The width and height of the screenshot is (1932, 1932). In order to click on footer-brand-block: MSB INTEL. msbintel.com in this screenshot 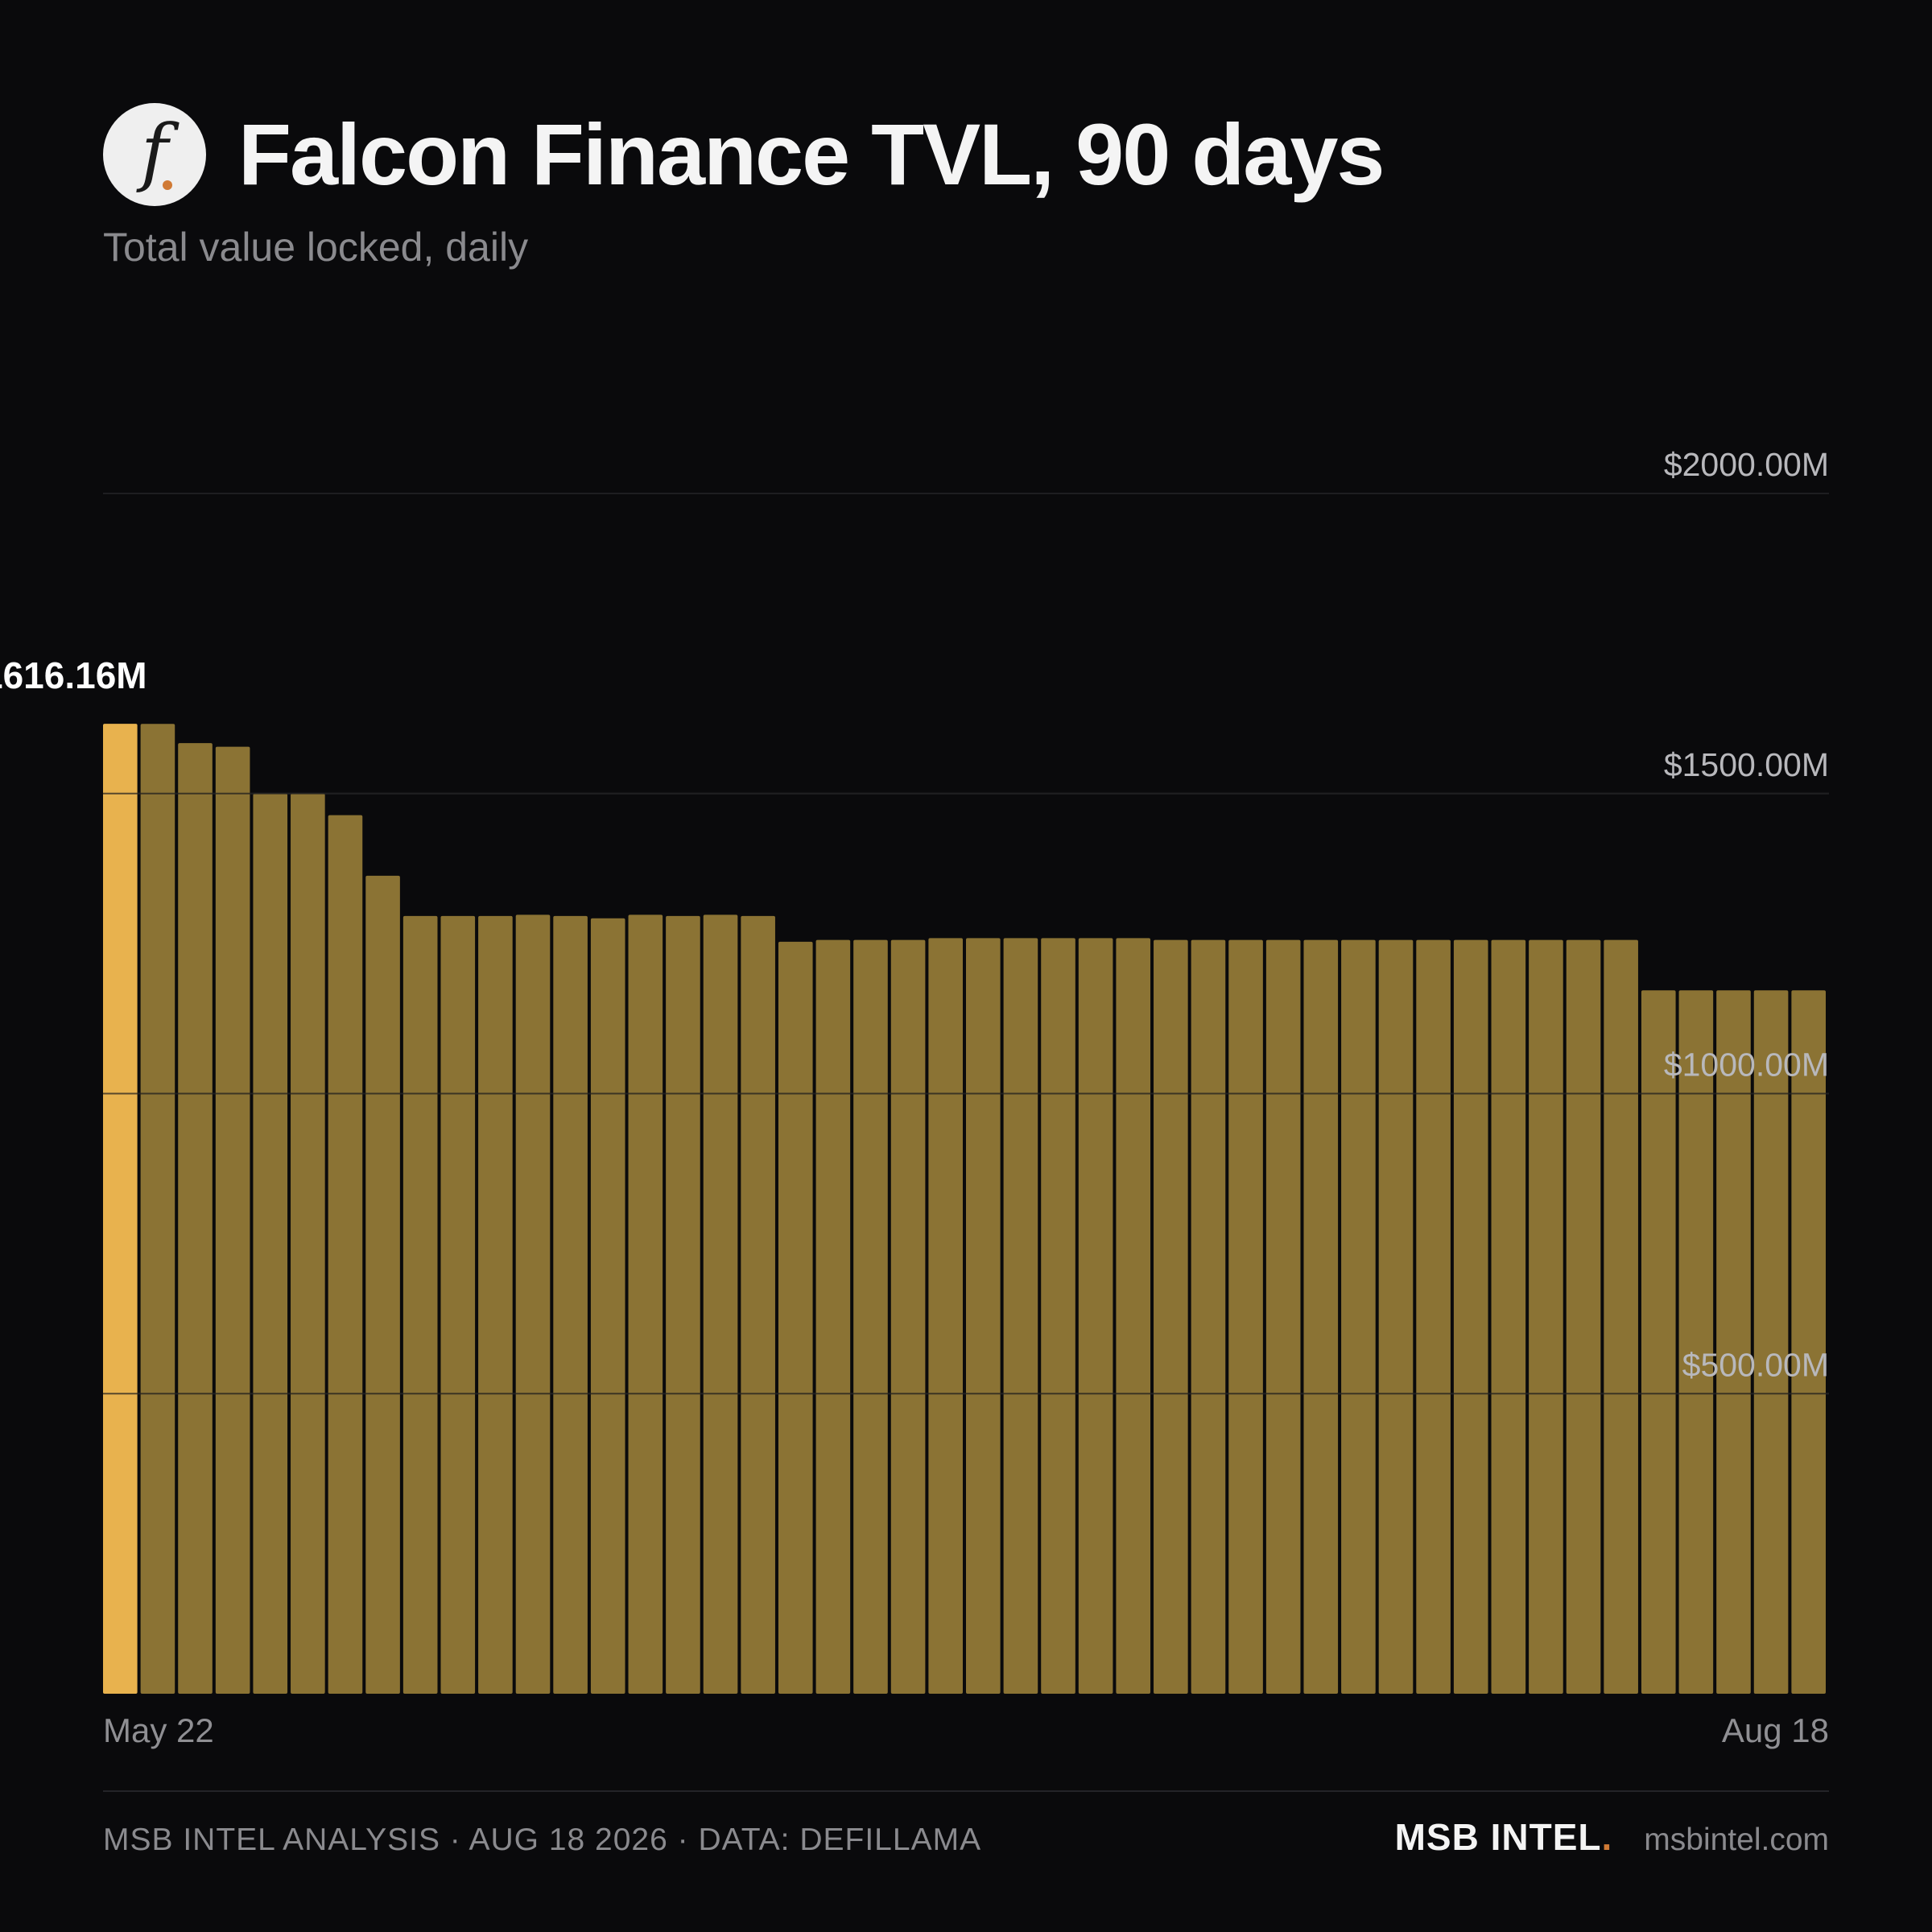, I will do `click(1612, 1837)`.